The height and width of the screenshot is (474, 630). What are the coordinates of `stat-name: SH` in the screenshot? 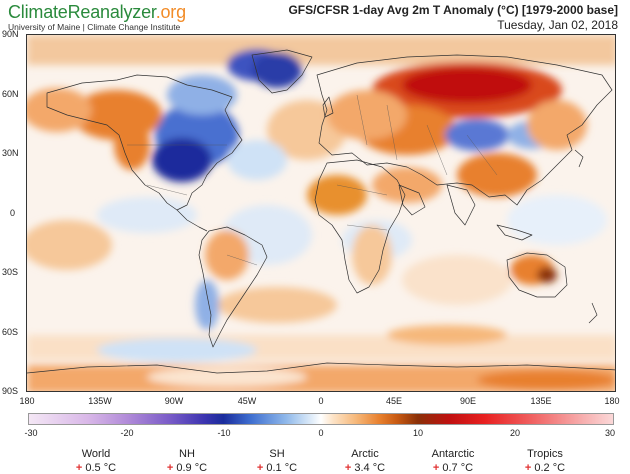 It's located at (277, 454).